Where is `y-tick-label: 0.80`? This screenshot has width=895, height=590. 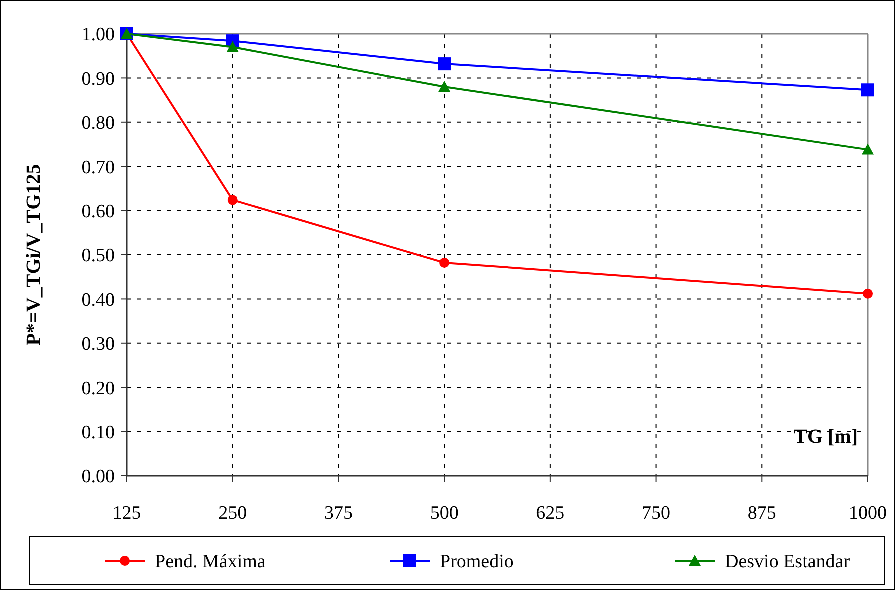 y-tick-label: 0.80 is located at coordinates (98, 123).